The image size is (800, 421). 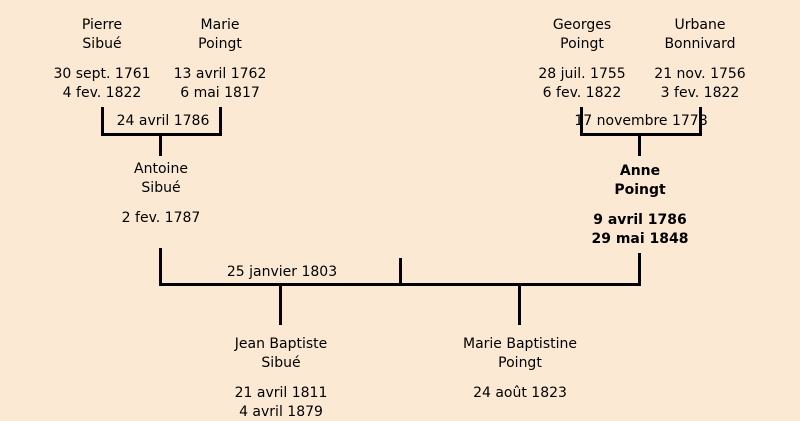 What do you see at coordinates (519, 305) in the screenshot?
I see `connector-central-child2-stub` at bounding box center [519, 305].